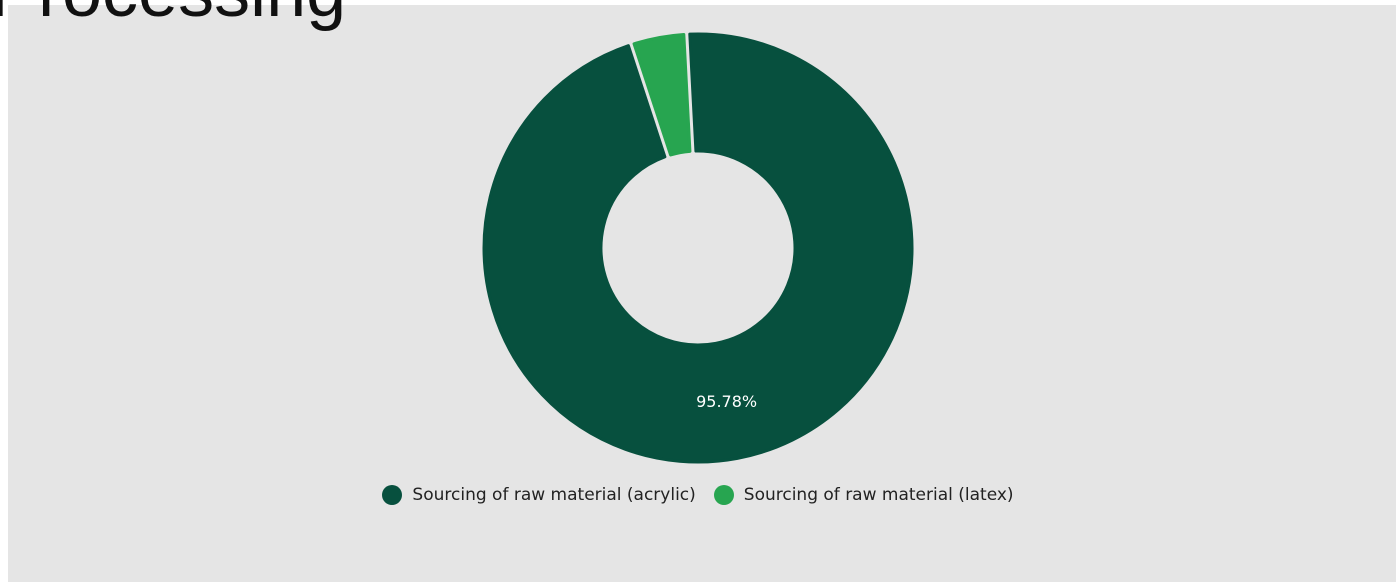 This screenshot has width=1396, height=582. I want to click on legend-item-latex: Sourcing of raw material (latex), so click(863, 495).